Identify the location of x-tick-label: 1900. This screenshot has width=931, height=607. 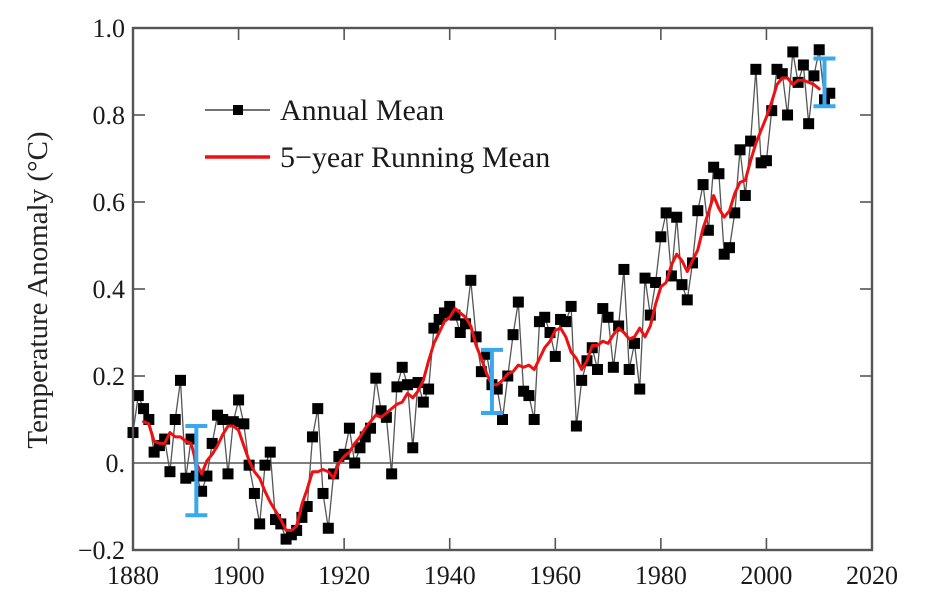
(239, 575).